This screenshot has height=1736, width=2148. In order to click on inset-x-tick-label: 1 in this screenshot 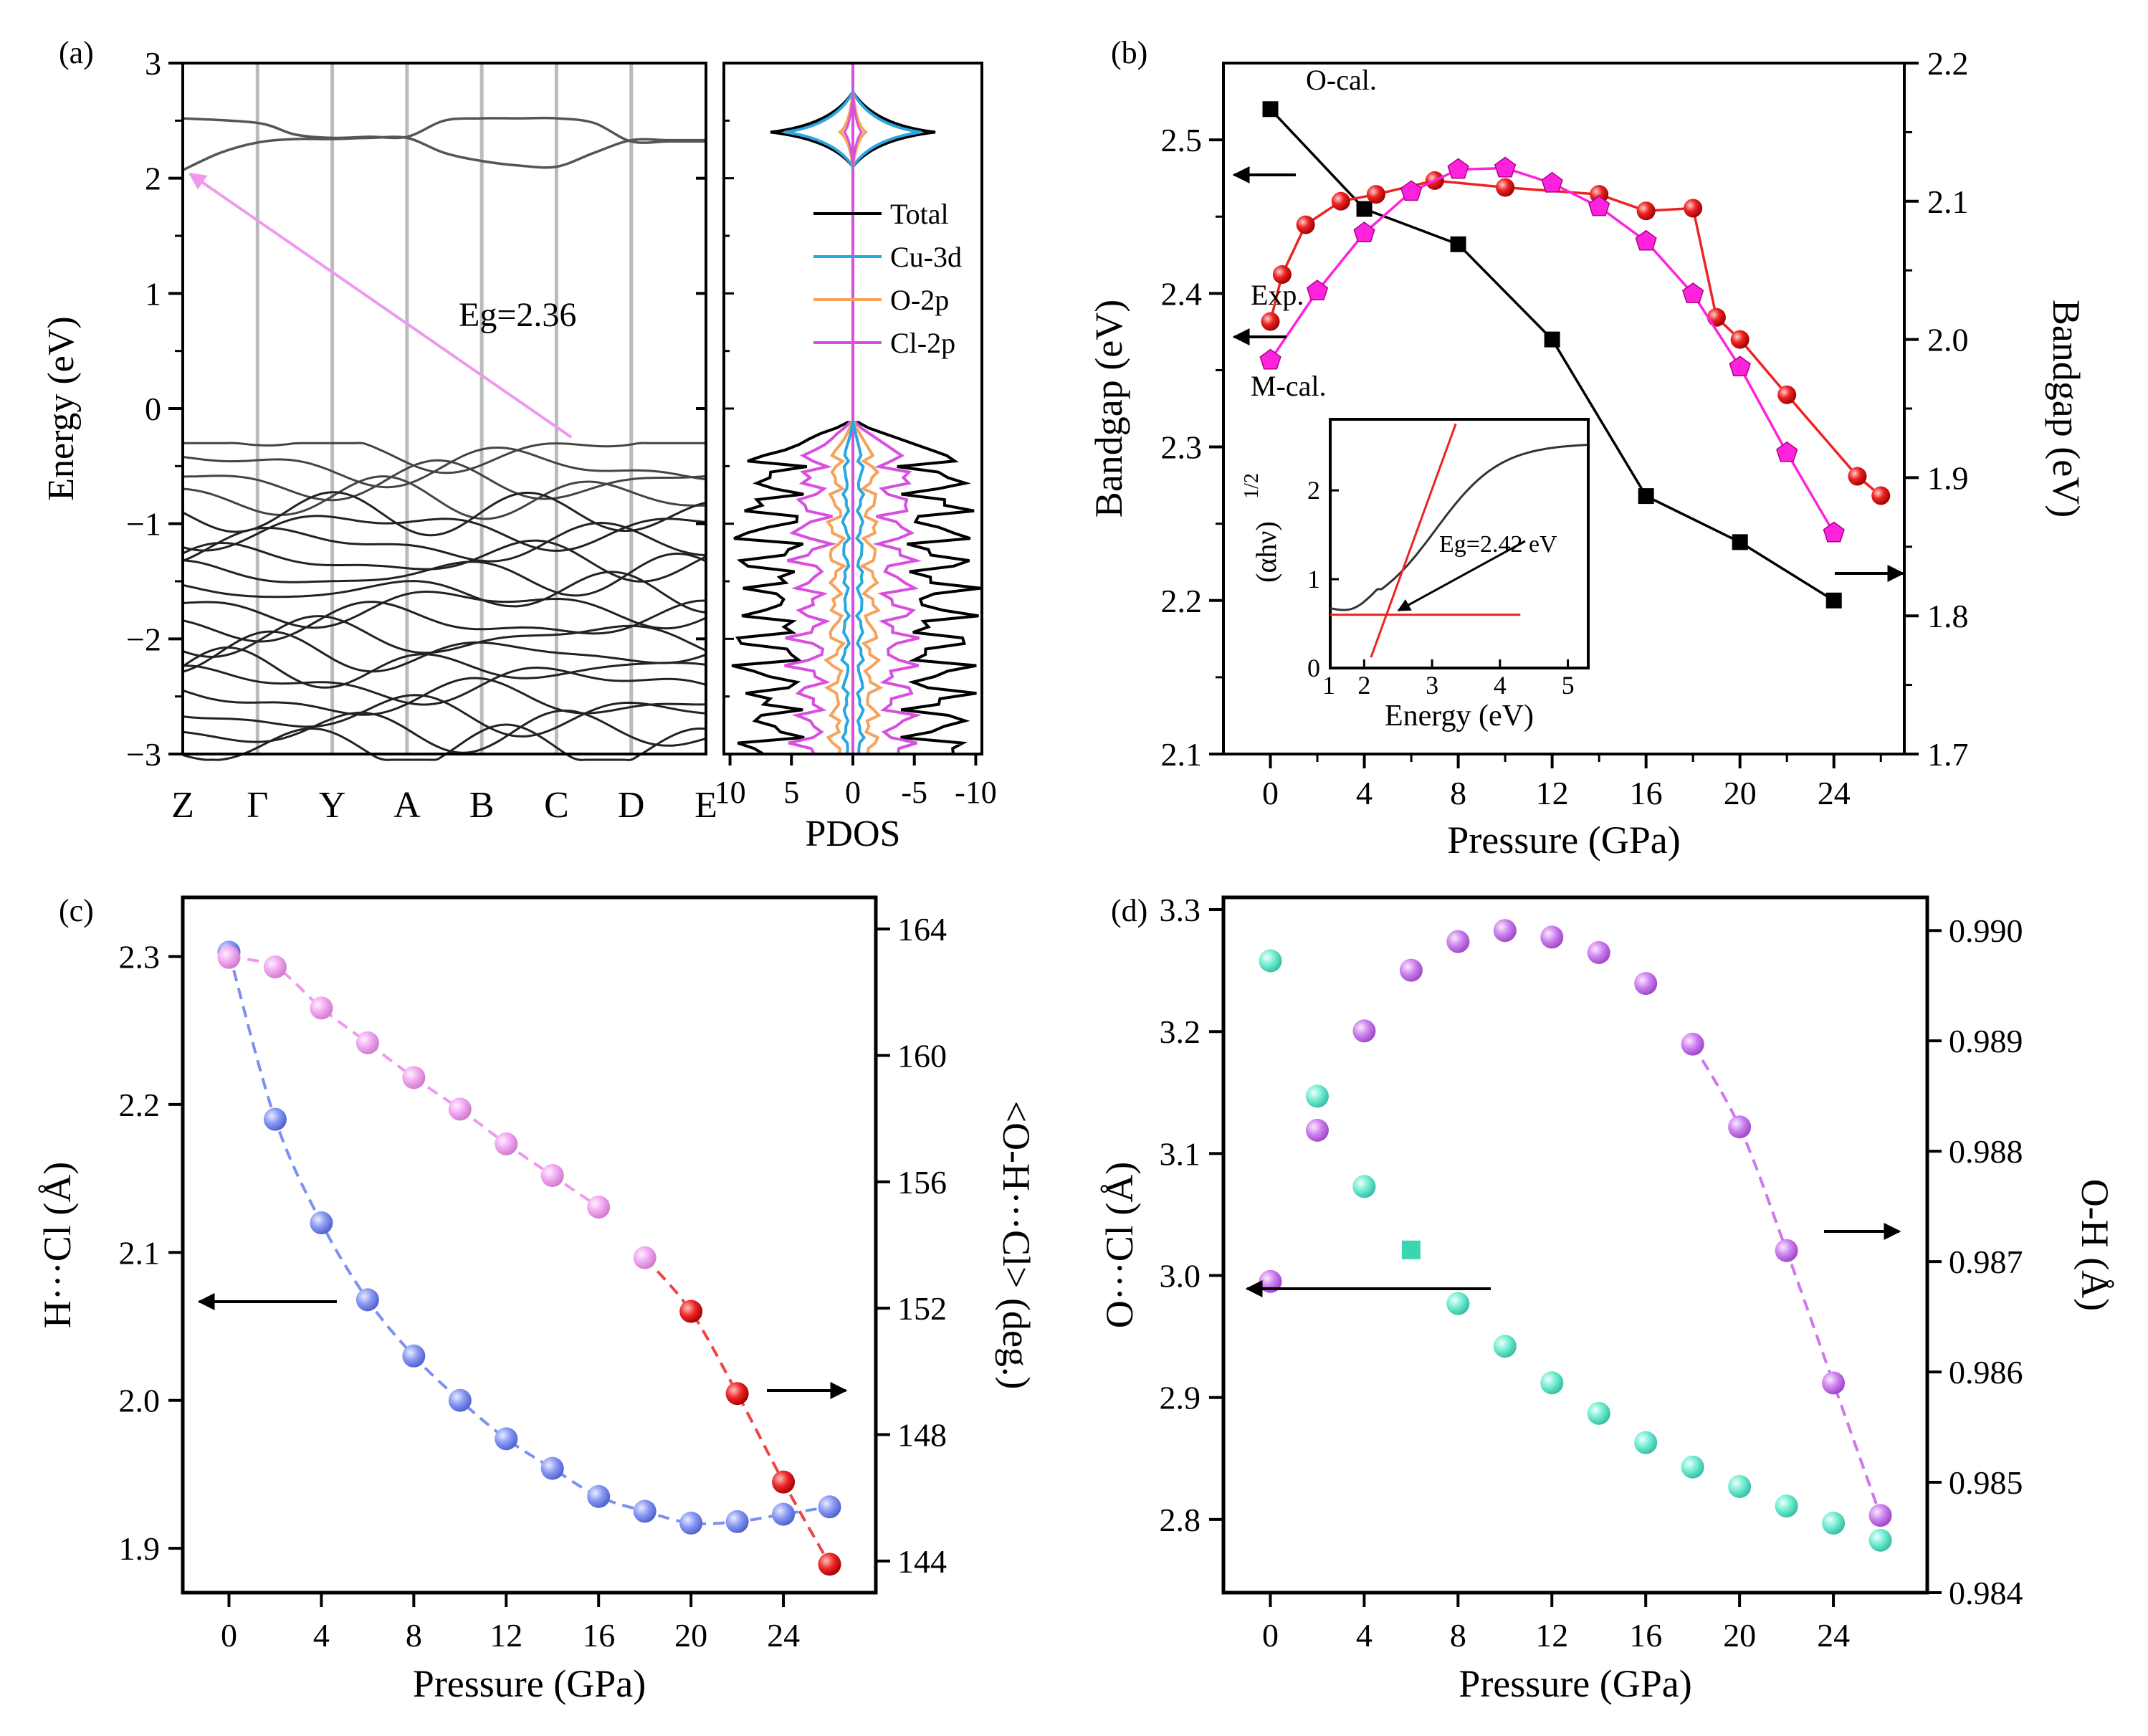, I will do `click(1328, 685)`.